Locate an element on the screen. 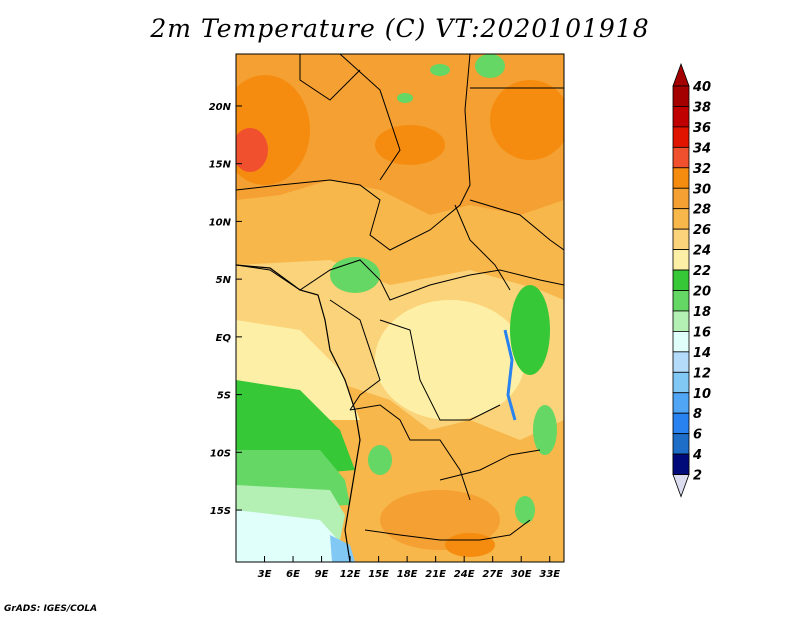 The image size is (800, 622). colorbar-bottom-arrow is located at coordinates (681, 486).